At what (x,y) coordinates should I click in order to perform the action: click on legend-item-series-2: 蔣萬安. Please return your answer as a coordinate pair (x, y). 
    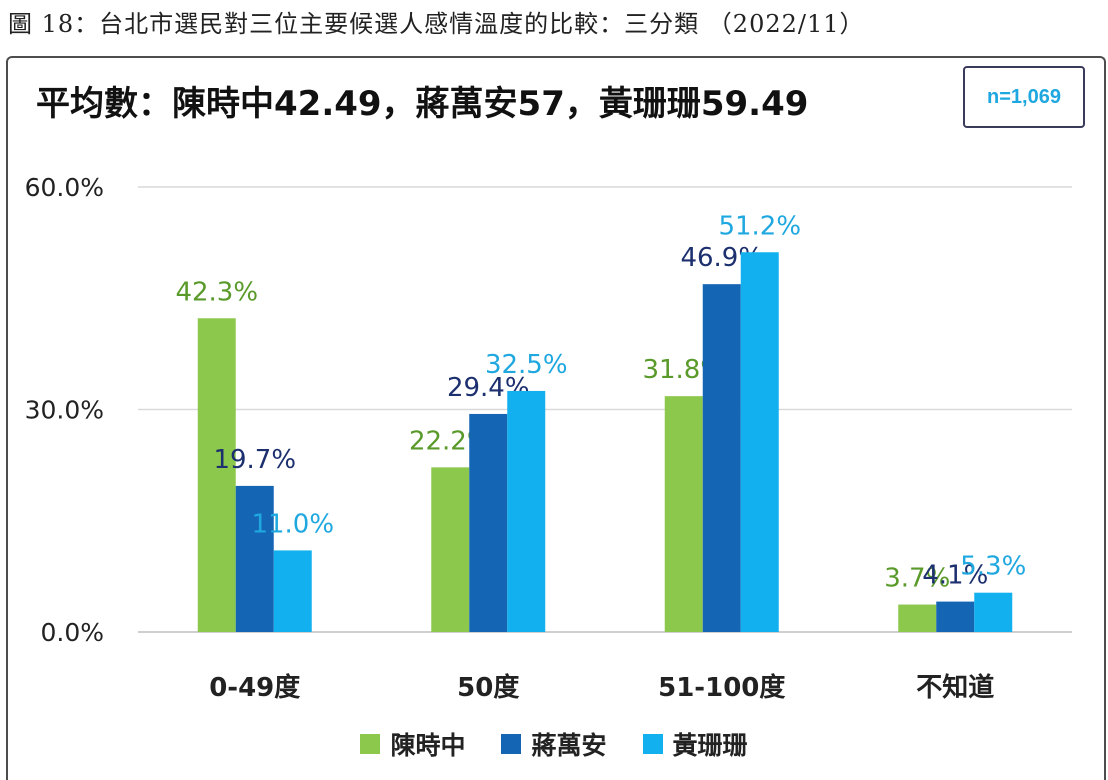
    Looking at the image, I should click on (554, 744).